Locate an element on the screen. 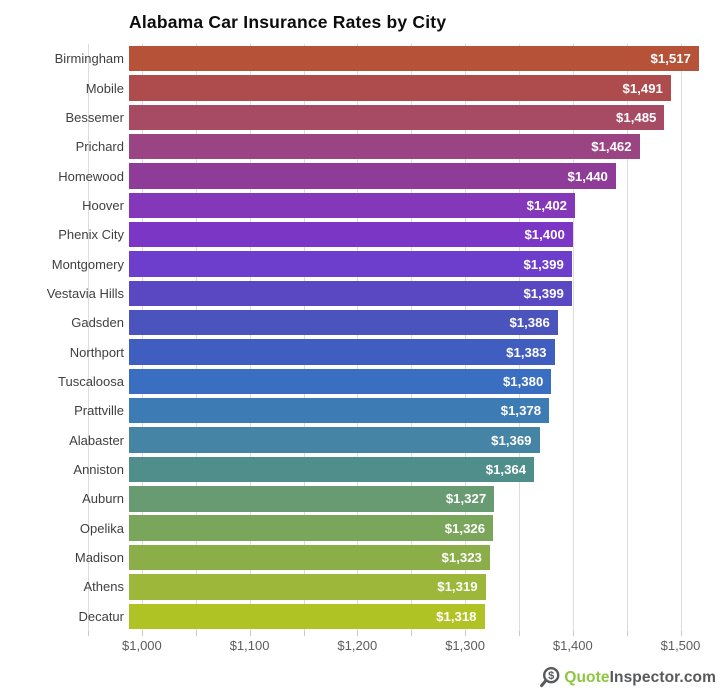 The image size is (724, 700). bar-row: Homewood $1,440 is located at coordinates (362, 175).